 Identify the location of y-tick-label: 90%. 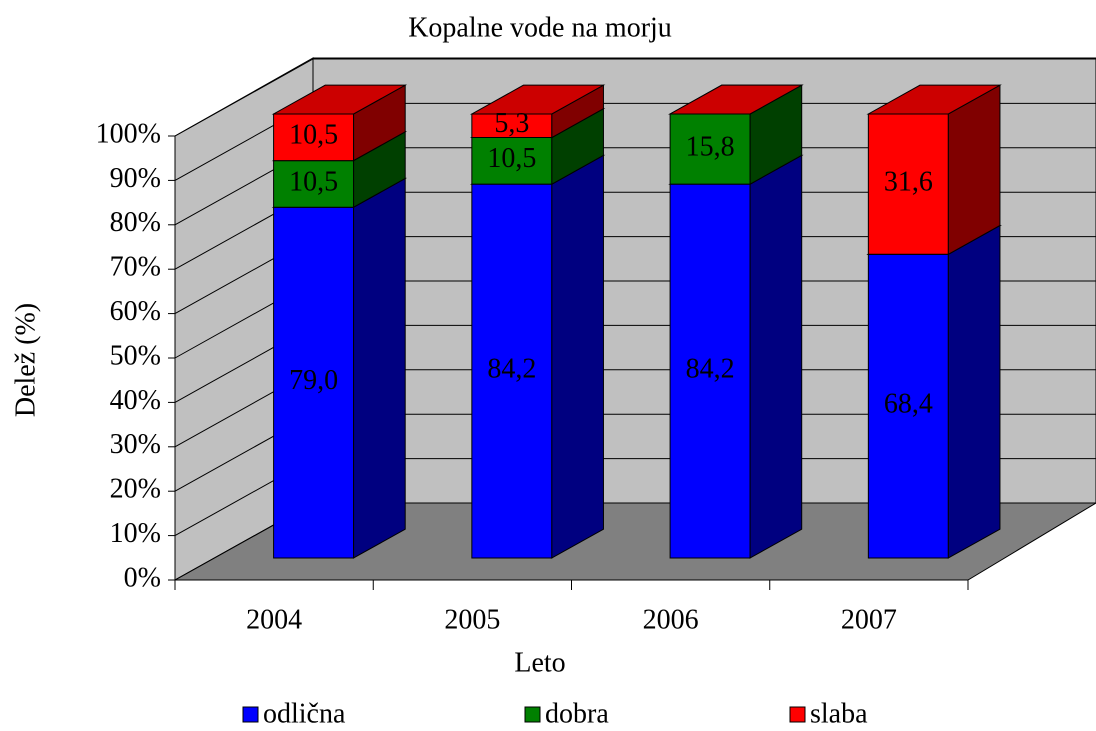
(135, 178).